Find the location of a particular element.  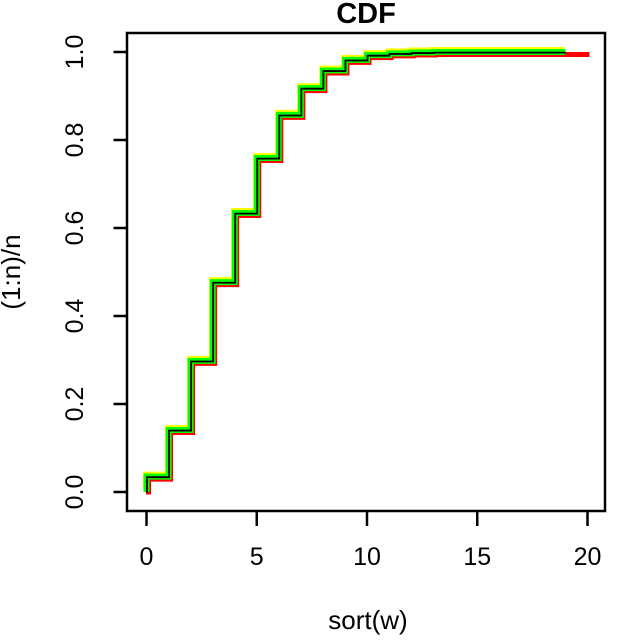

x-tick-label: 0 is located at coordinates (147, 557).